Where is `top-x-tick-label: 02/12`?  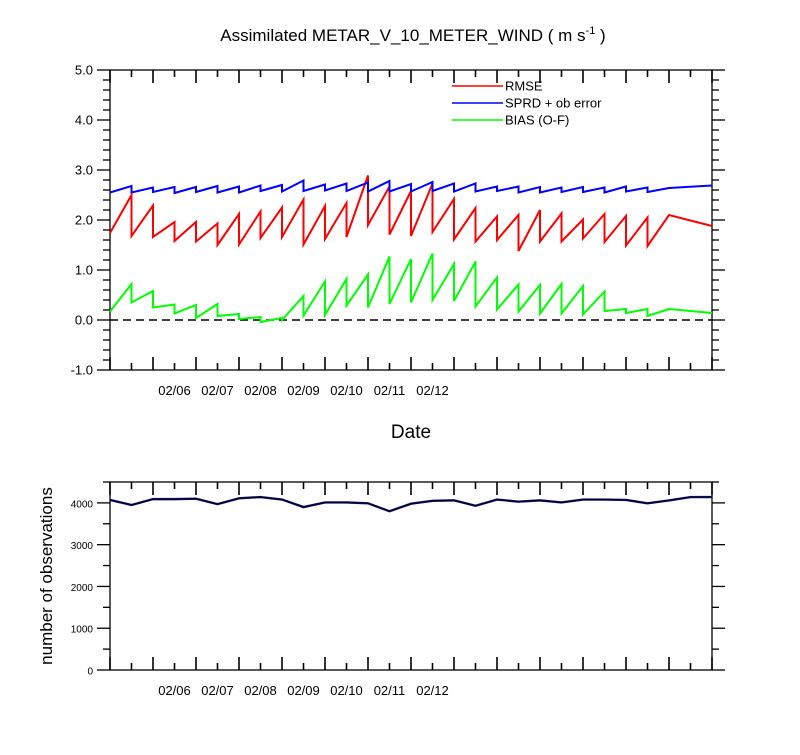 top-x-tick-label: 02/12 is located at coordinates (432, 390).